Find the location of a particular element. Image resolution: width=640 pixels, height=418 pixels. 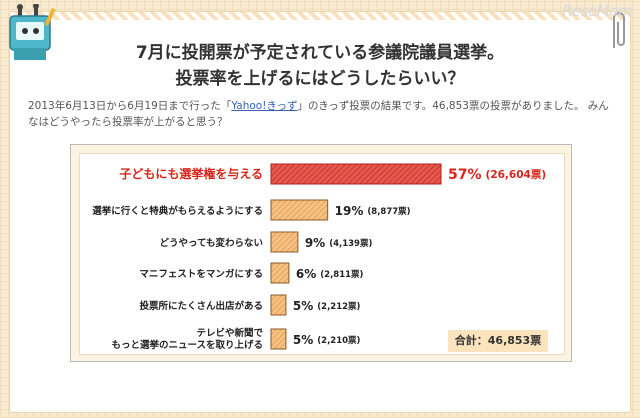

percent-label: 57% is located at coordinates (465, 175).